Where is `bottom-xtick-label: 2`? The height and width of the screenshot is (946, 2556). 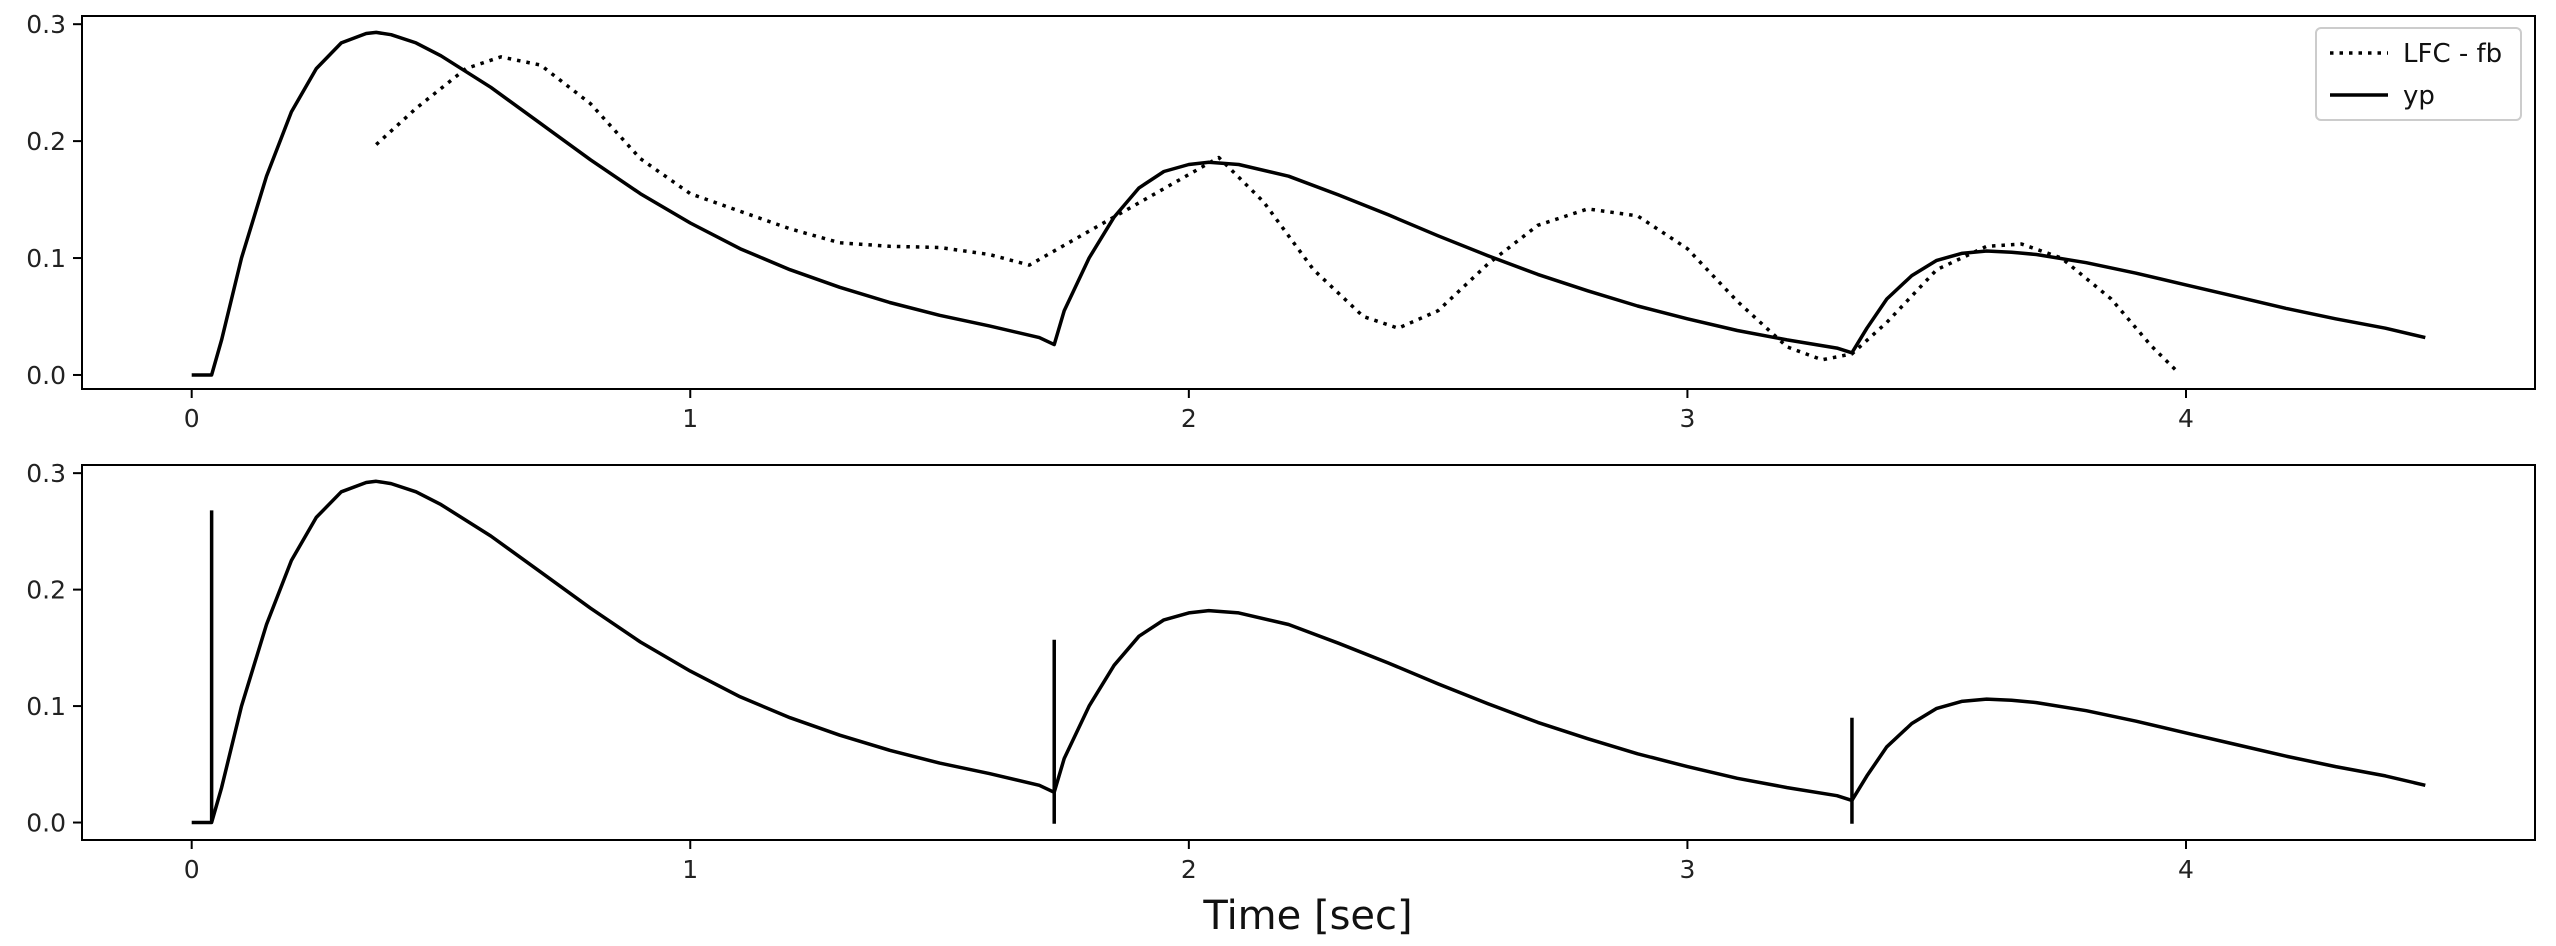
bottom-xtick-label: 2 is located at coordinates (1189, 869).